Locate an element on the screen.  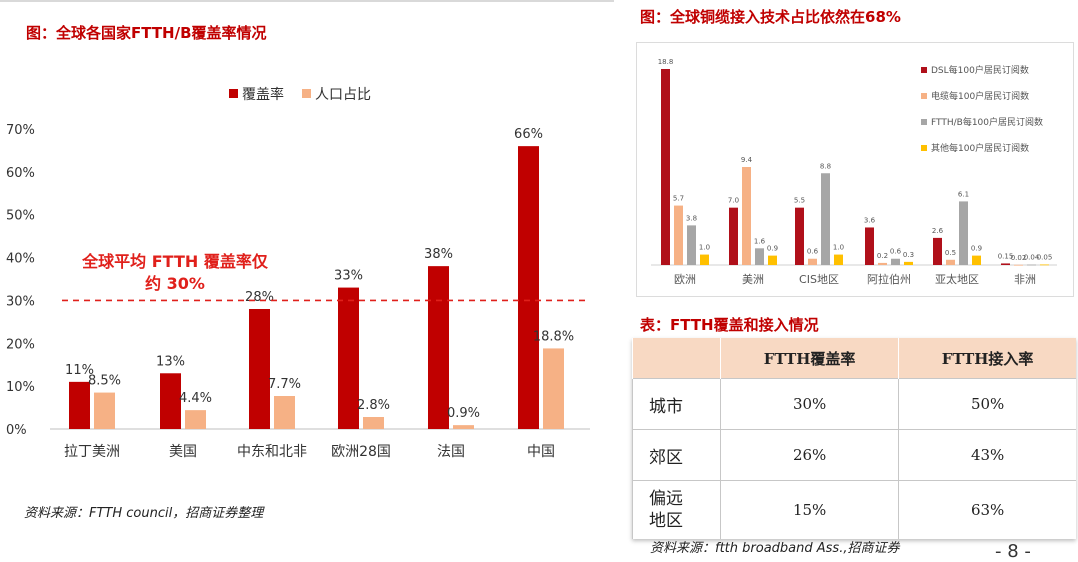
bar-label-ftth: 8.8 is located at coordinates (825, 166).